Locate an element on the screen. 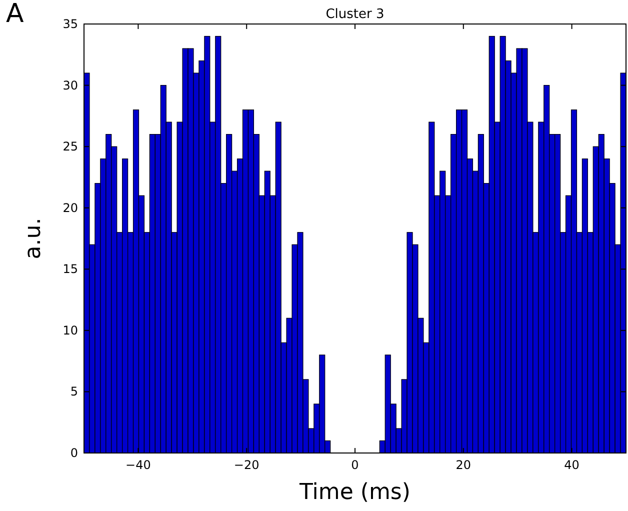  y-axis-title: a.u. is located at coordinates (33, 239).